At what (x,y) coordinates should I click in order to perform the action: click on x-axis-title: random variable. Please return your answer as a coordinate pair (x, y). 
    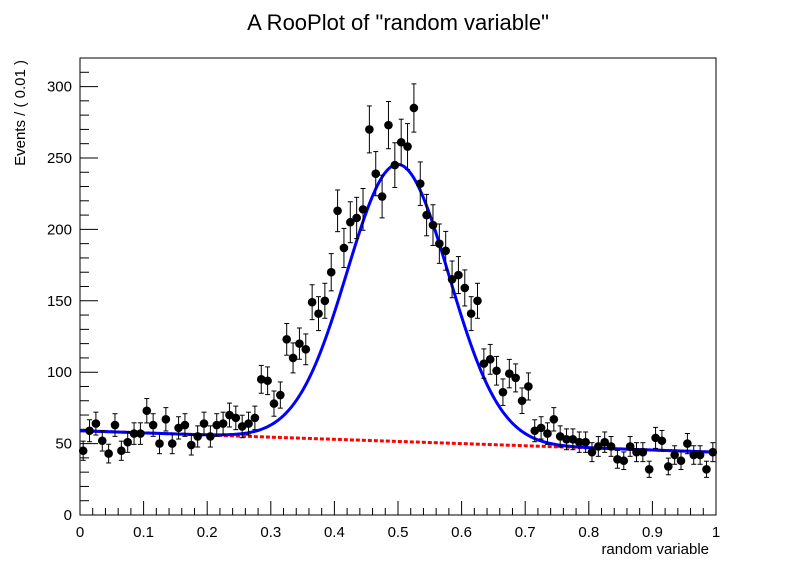
    Looking at the image, I should click on (655, 549).